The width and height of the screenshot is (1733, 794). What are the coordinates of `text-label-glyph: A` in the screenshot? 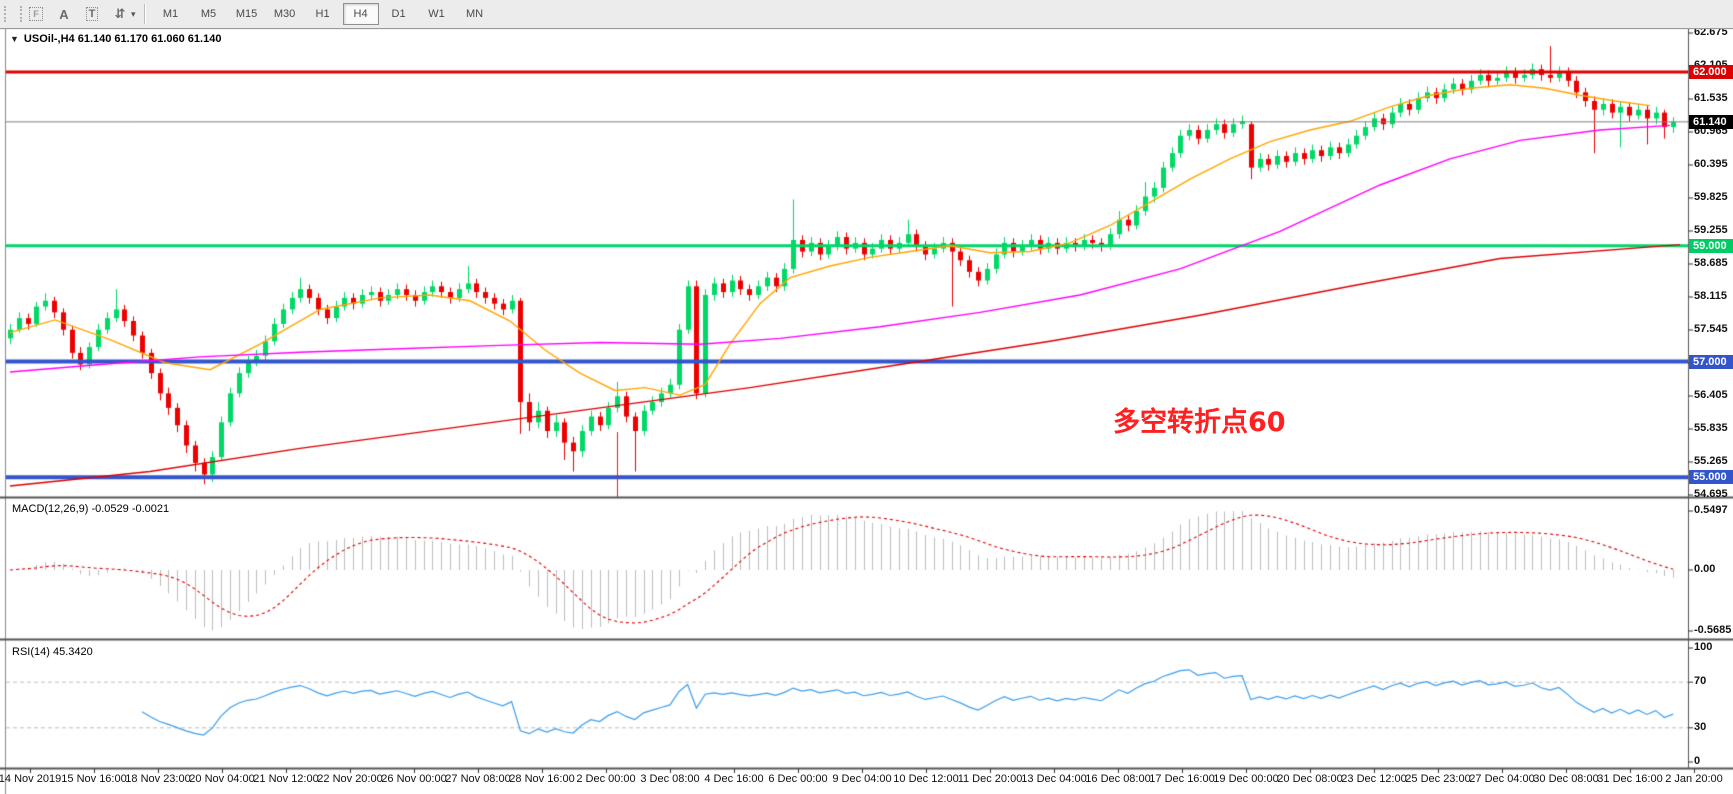 It's located at (64, 14).